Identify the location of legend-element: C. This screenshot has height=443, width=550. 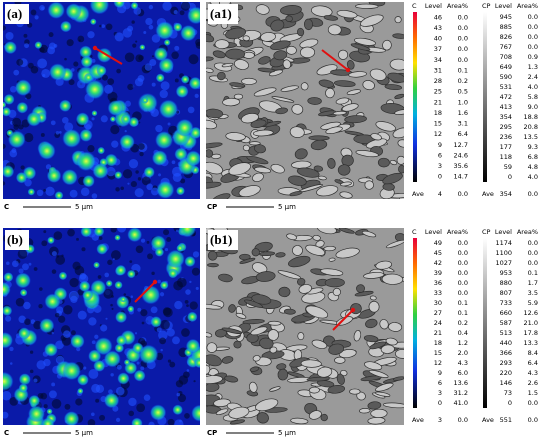
(414, 232).